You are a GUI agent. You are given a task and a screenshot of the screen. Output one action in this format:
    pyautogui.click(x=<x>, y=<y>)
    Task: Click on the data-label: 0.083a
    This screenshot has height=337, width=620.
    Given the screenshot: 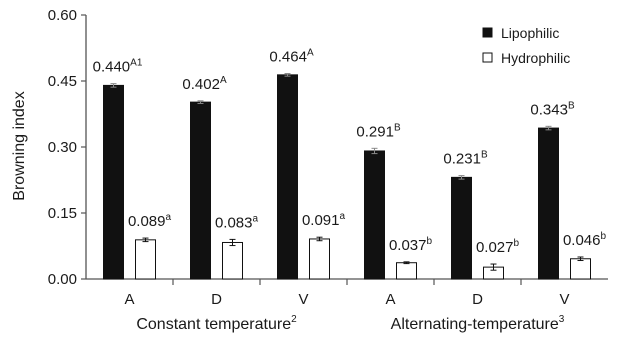 What is the action you would take?
    pyautogui.click(x=237, y=222)
    